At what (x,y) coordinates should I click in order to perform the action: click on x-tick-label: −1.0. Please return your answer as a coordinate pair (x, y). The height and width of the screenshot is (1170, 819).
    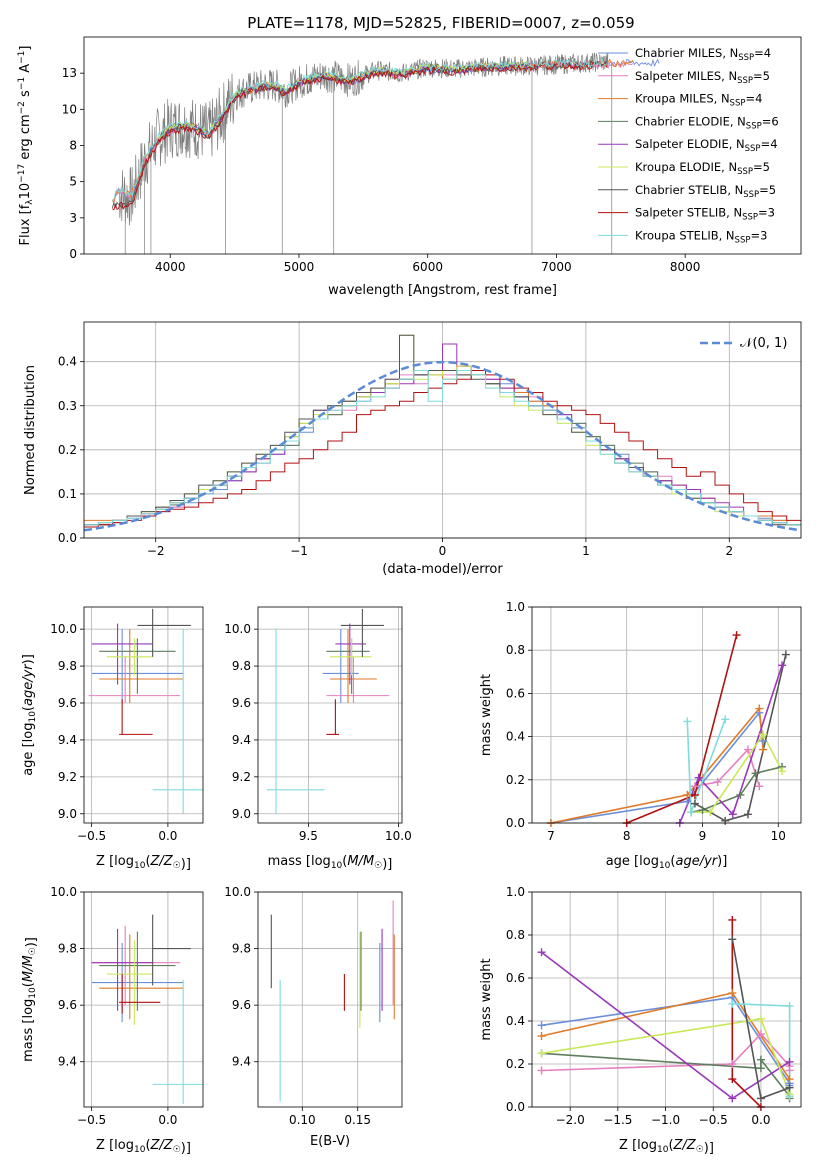
    Looking at the image, I should click on (665, 1120).